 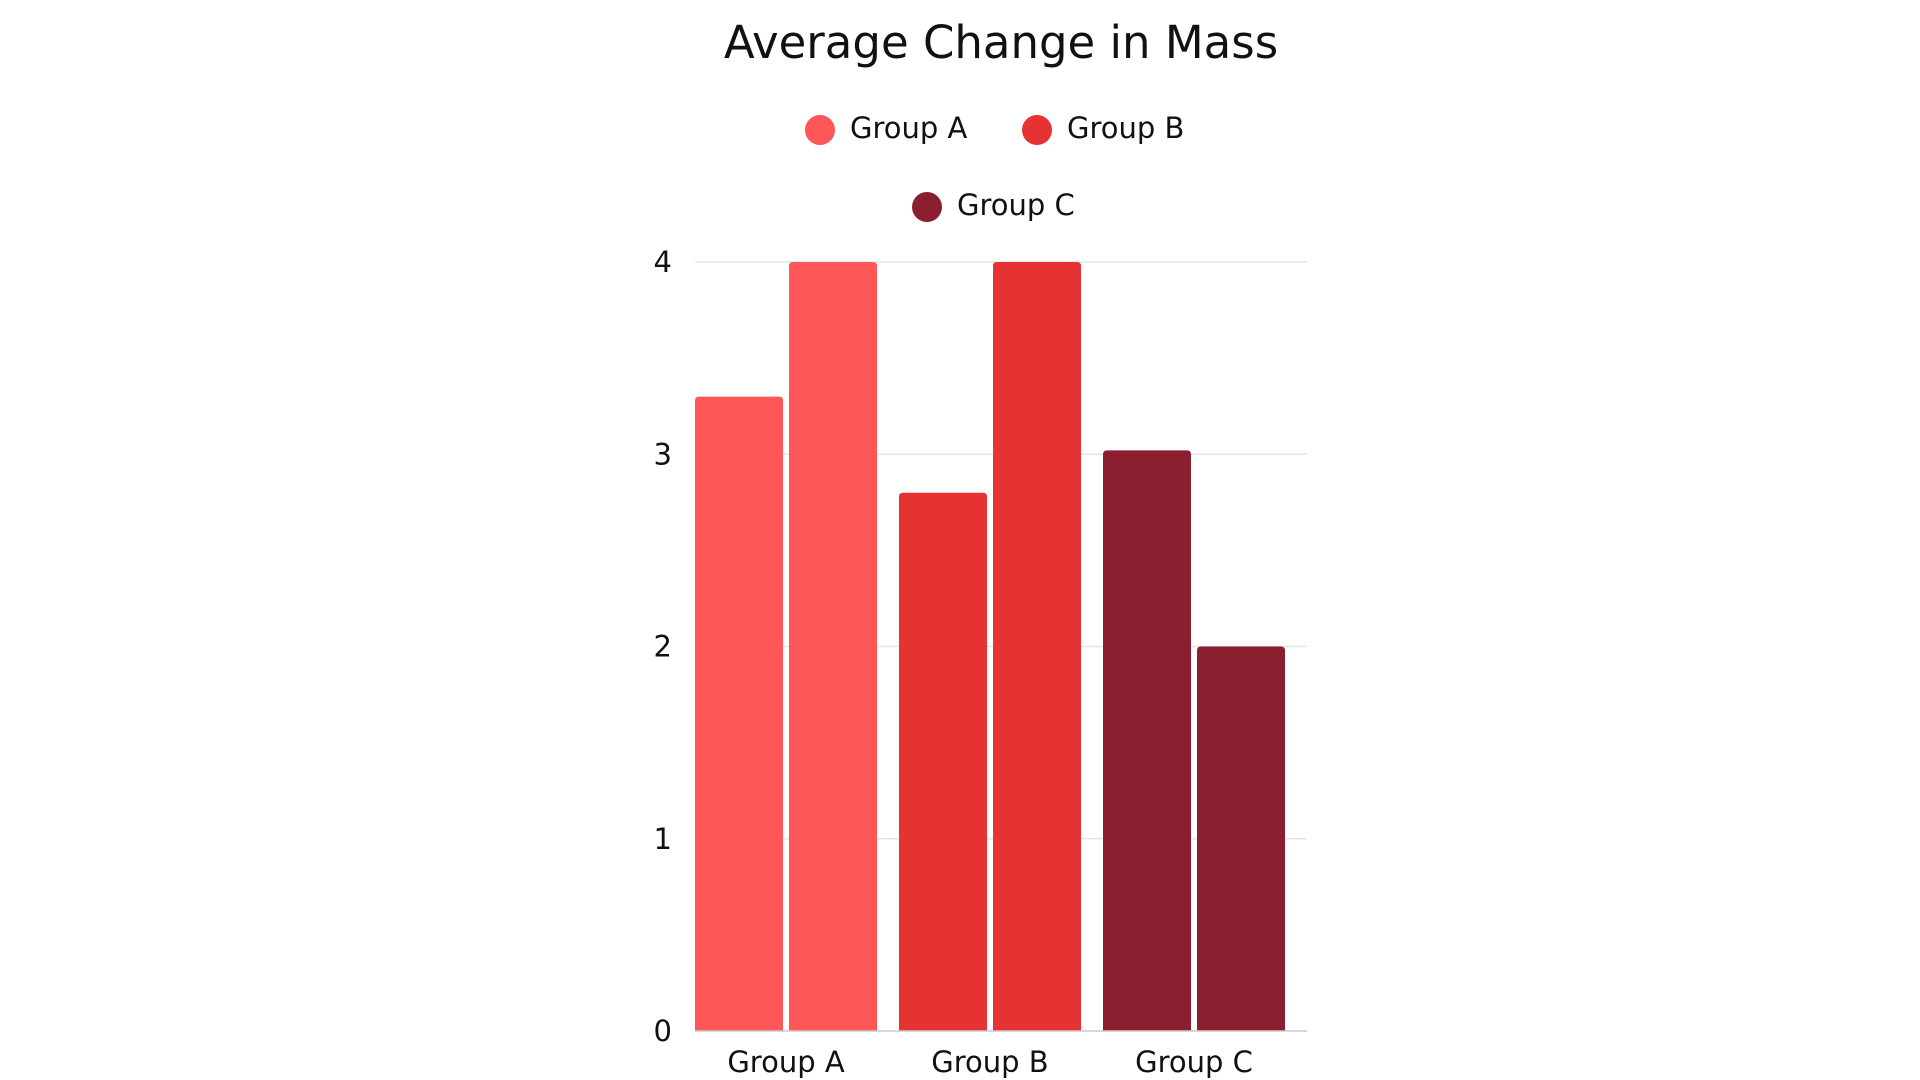 I want to click on y-tick-label: 4, so click(x=663, y=262).